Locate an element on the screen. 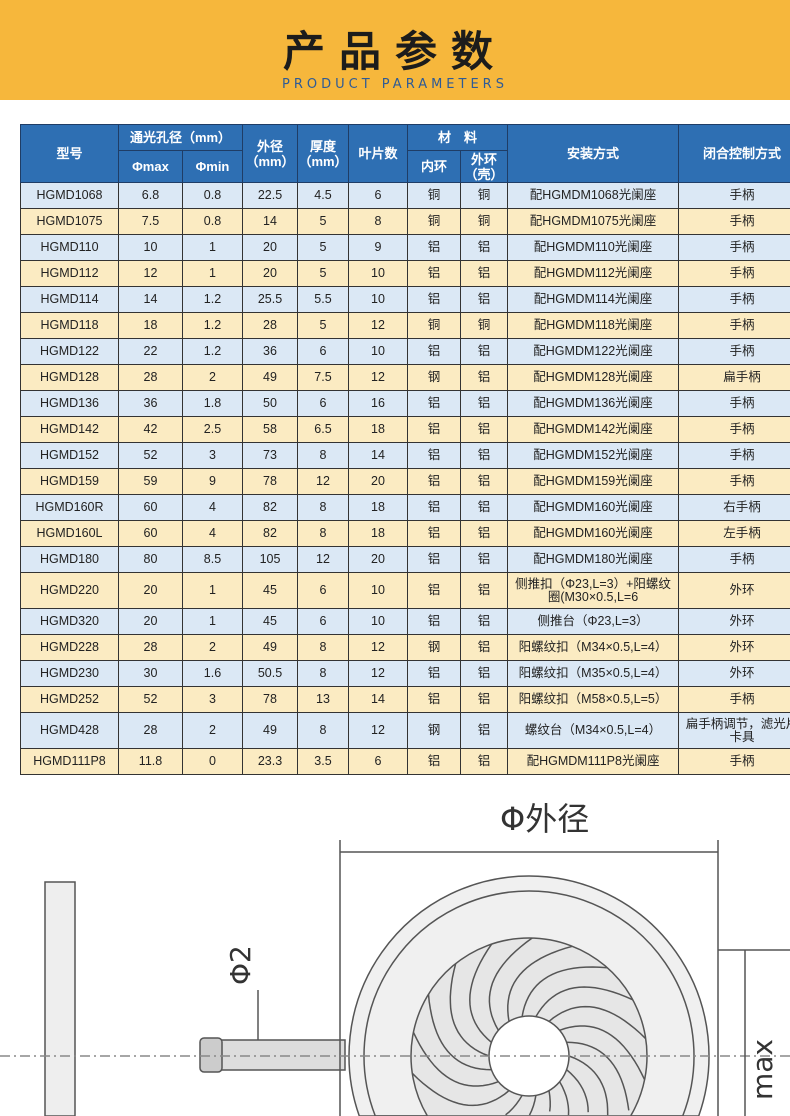 The height and width of the screenshot is (1116, 790). cell-outer-diameter: 22.5 is located at coordinates (270, 195).